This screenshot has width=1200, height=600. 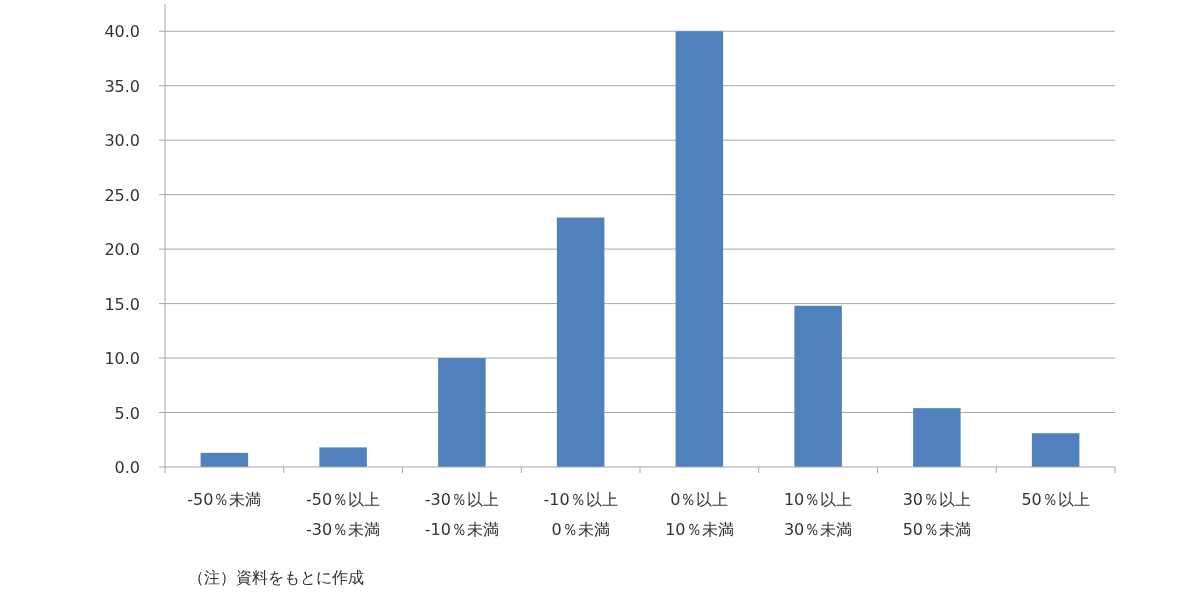 What do you see at coordinates (699, 514) in the screenshot?
I see `x-tick-label: 0％以上 10％未満` at bounding box center [699, 514].